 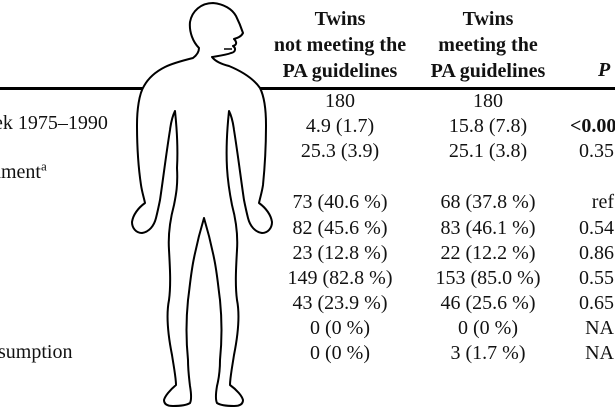 I want to click on table-cell-p-value: 0.55, so click(x=596, y=278).